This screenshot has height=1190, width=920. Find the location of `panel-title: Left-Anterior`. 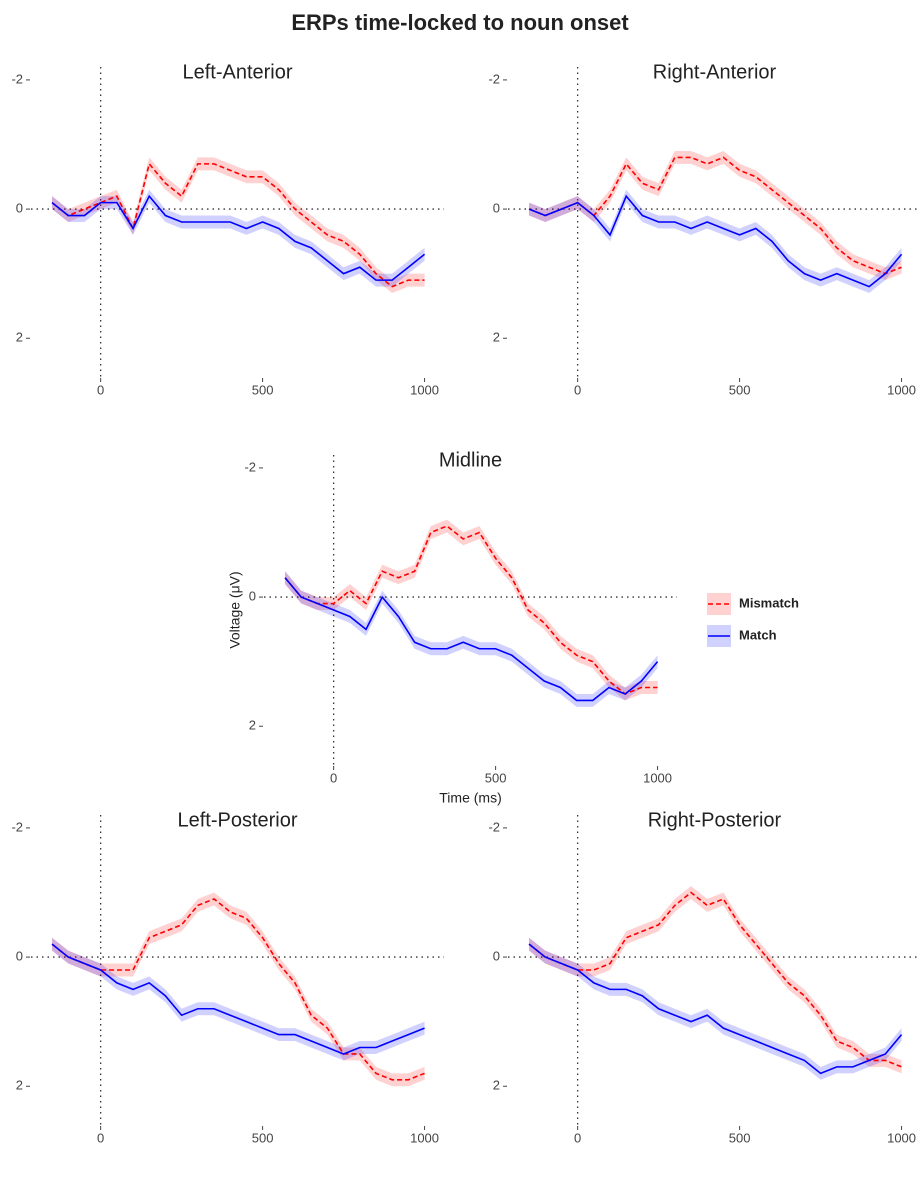

panel-title: Left-Anterior is located at coordinates (237, 72).